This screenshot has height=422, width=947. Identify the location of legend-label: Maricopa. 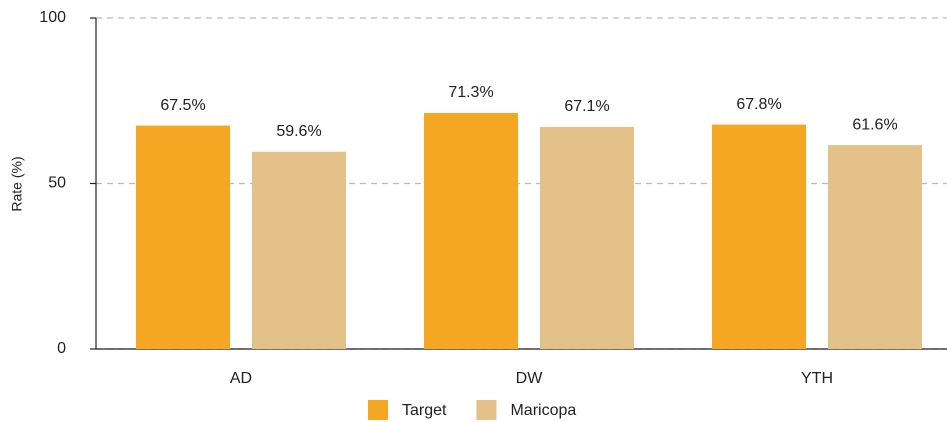
(543, 410).